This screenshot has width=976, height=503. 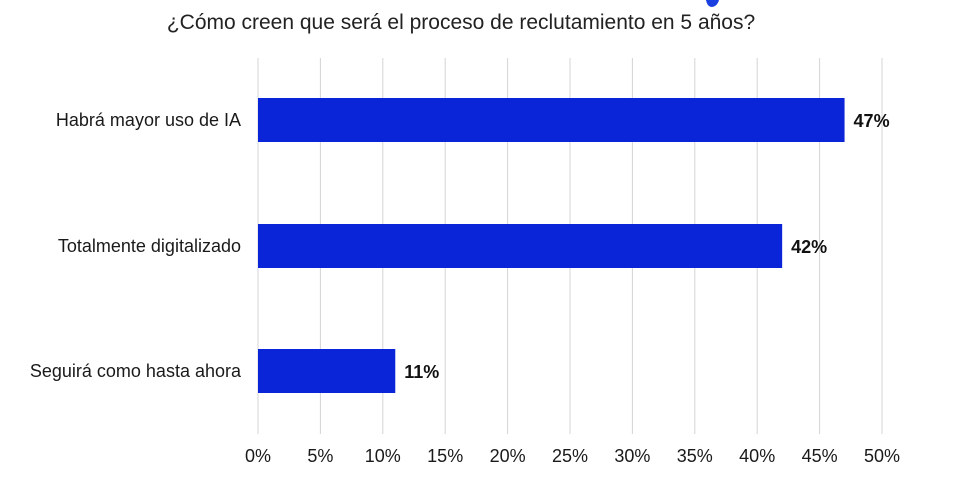 I want to click on x-tick-label: 5%, so click(x=320, y=456).